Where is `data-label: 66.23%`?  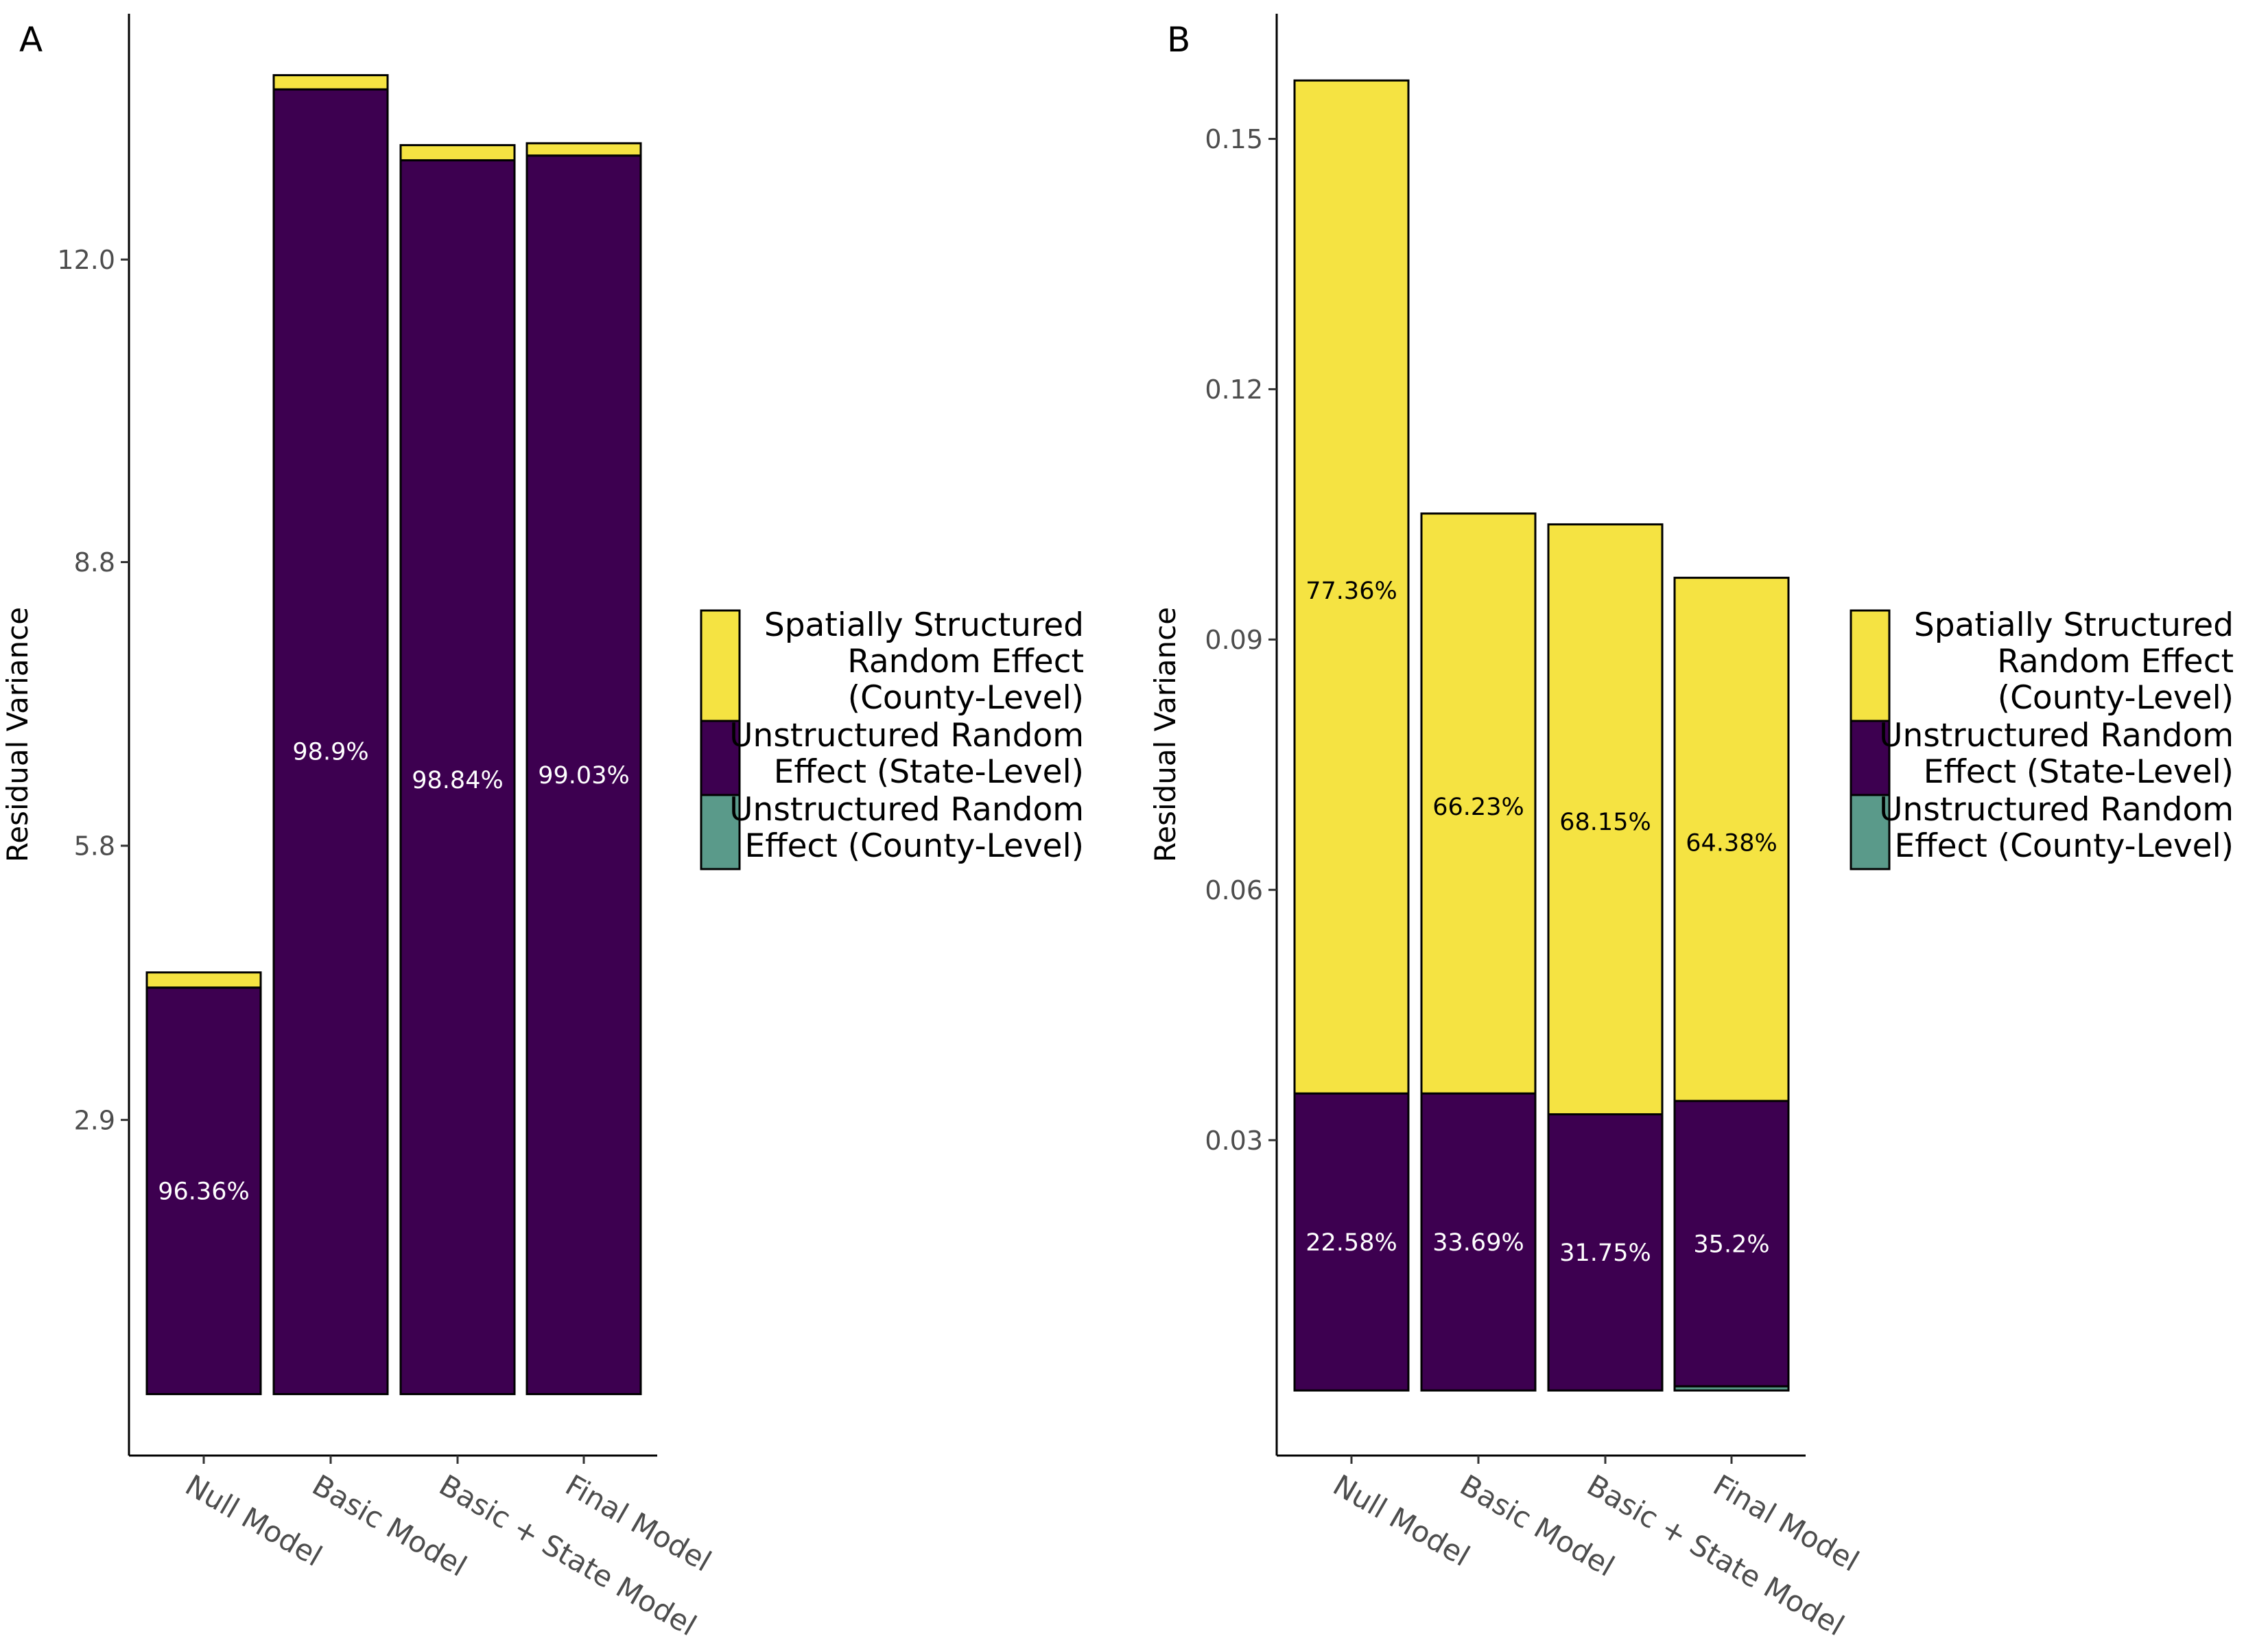
data-label: 66.23% is located at coordinates (1478, 807).